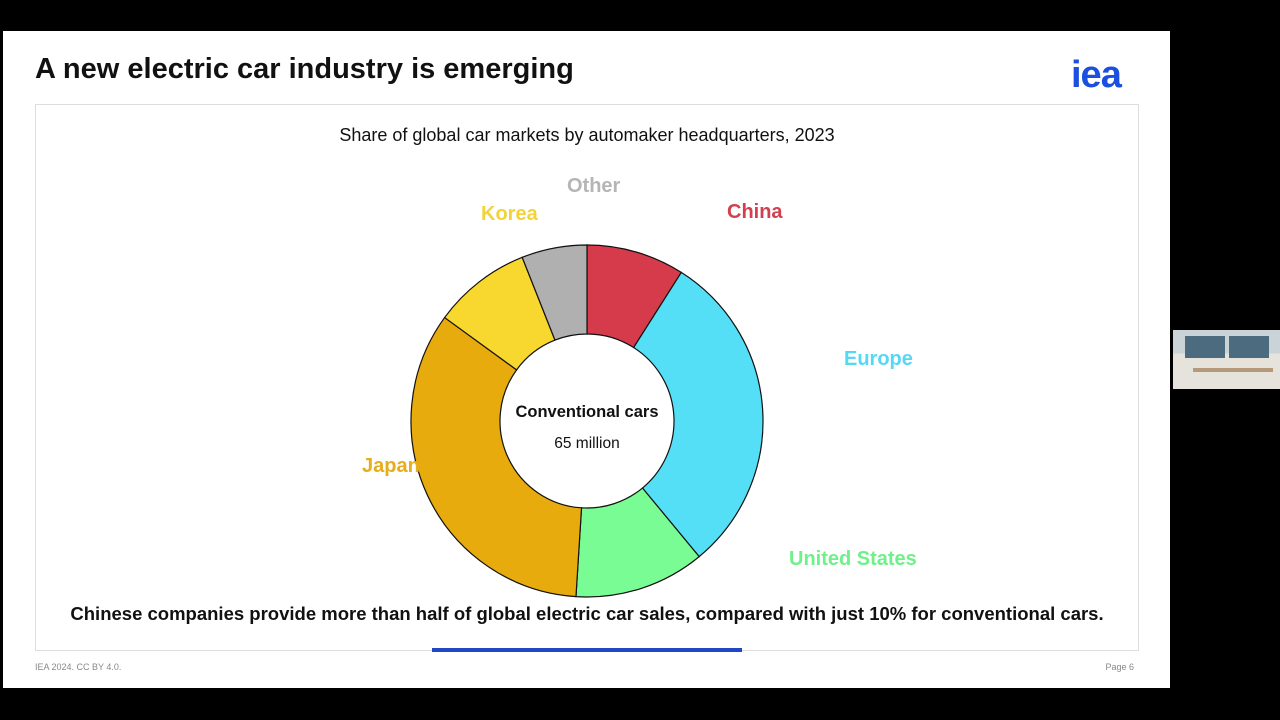 Image resolution: width=1280 pixels, height=720 pixels. I want to click on progress-bar, so click(587, 650).